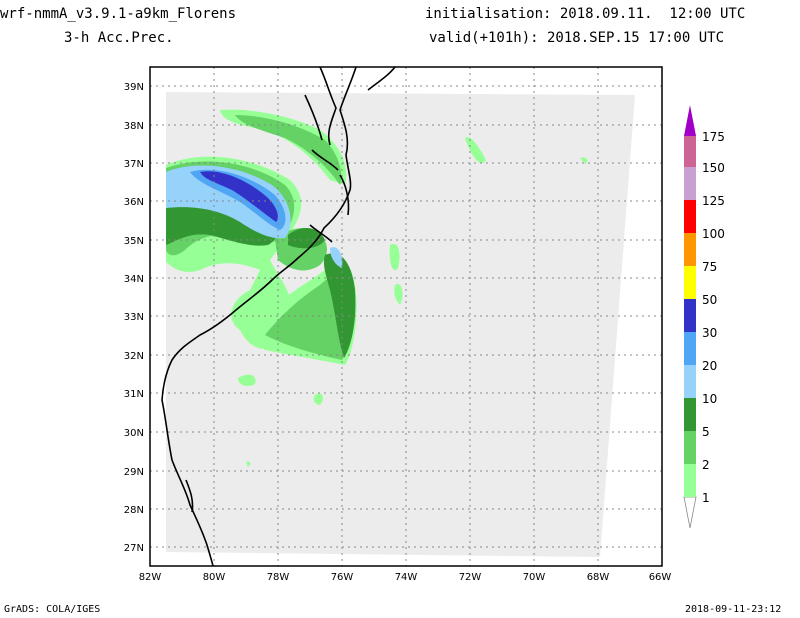 This screenshot has height=618, width=800. Describe the element at coordinates (577, 38) in the screenshot. I see `valid-time: valid(+101h): 2018.SEP.15 17:00 UTC` at that location.